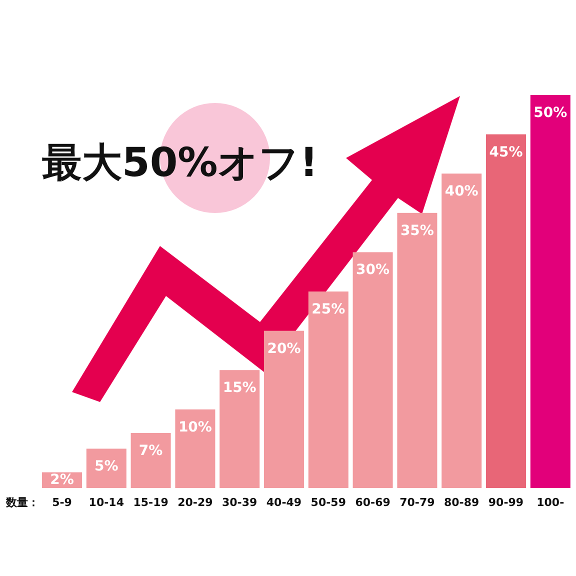 Image resolution: width=576 pixels, height=576 pixels. I want to click on x-tick-label: 15-19, so click(150, 502).